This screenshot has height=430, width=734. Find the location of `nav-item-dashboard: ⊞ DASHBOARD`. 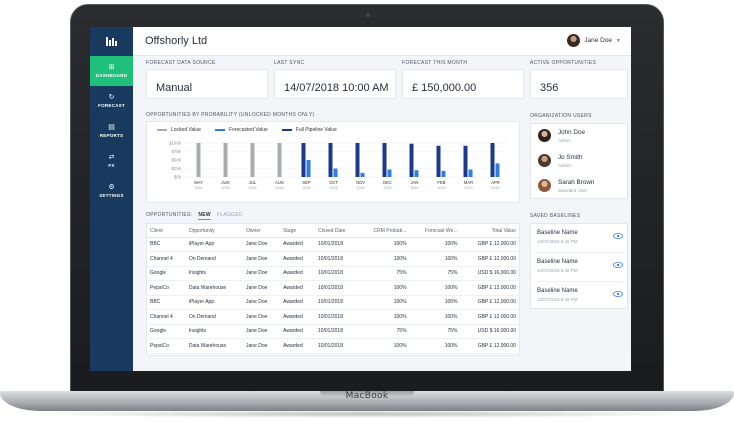

nav-item-dashboard: ⊞ DASHBOARD is located at coordinates (111, 71).